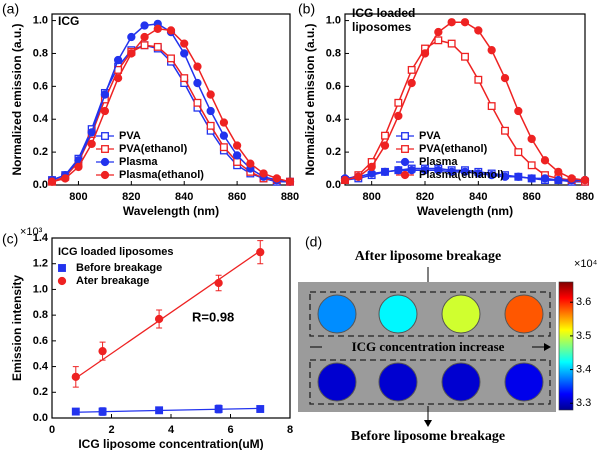  Describe the element at coordinates (306, 9) in the screenshot. I see `panel-label: (b)` at that location.